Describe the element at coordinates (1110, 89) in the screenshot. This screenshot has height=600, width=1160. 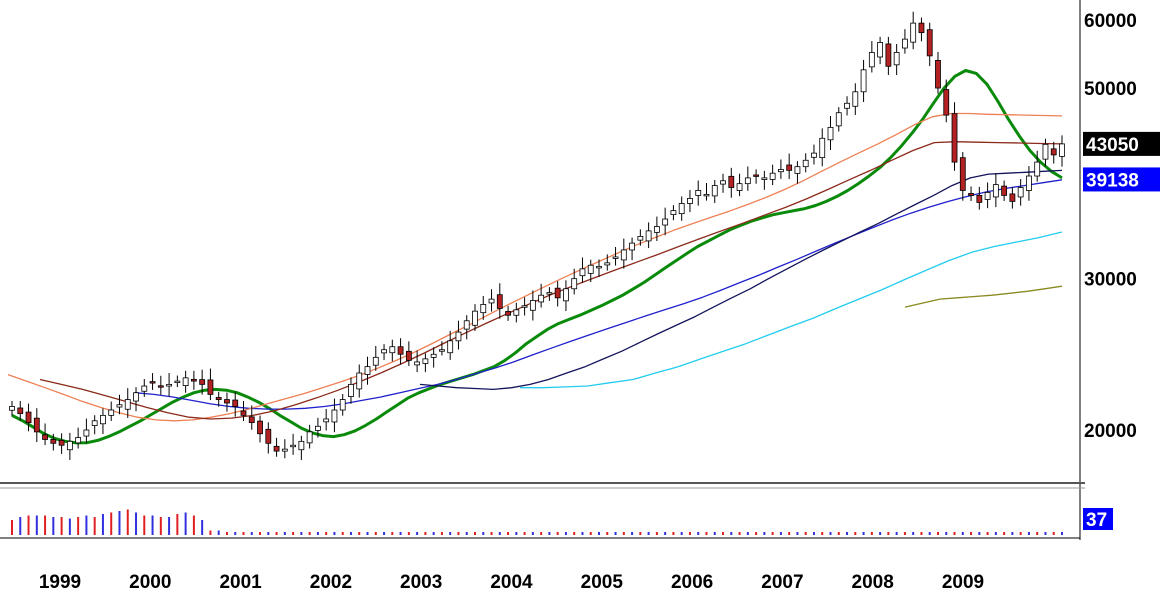
I see `y-tick-label: 50000` at that location.